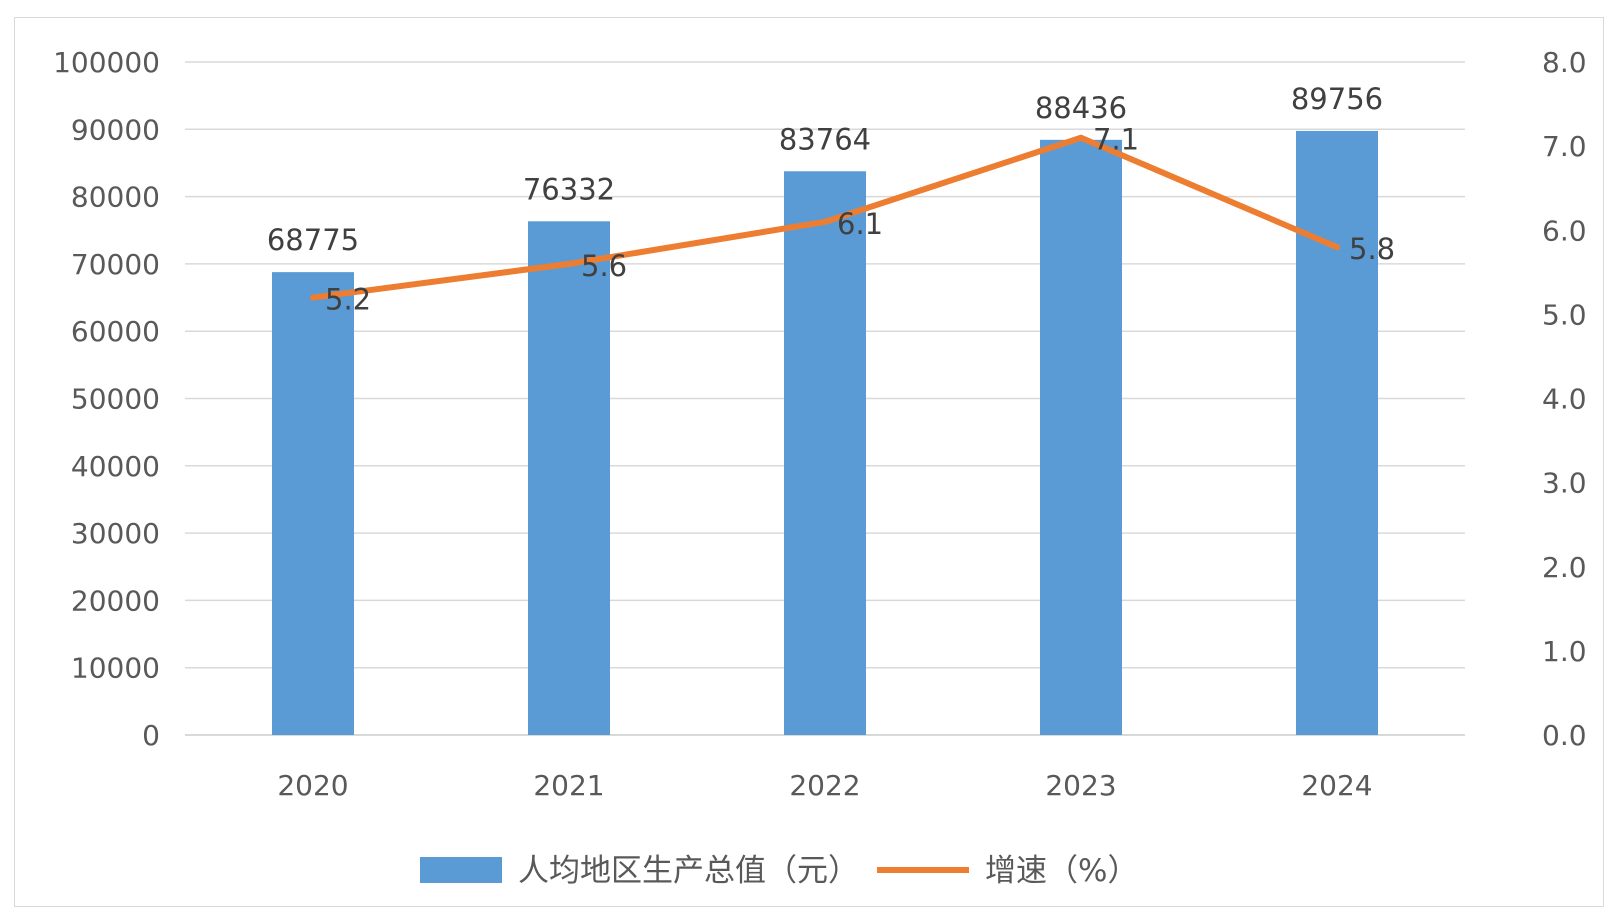 Image resolution: width=1617 pixels, height=920 pixels. Describe the element at coordinates (151, 735) in the screenshot. I see `left-axis-tick-label: 0` at that location.